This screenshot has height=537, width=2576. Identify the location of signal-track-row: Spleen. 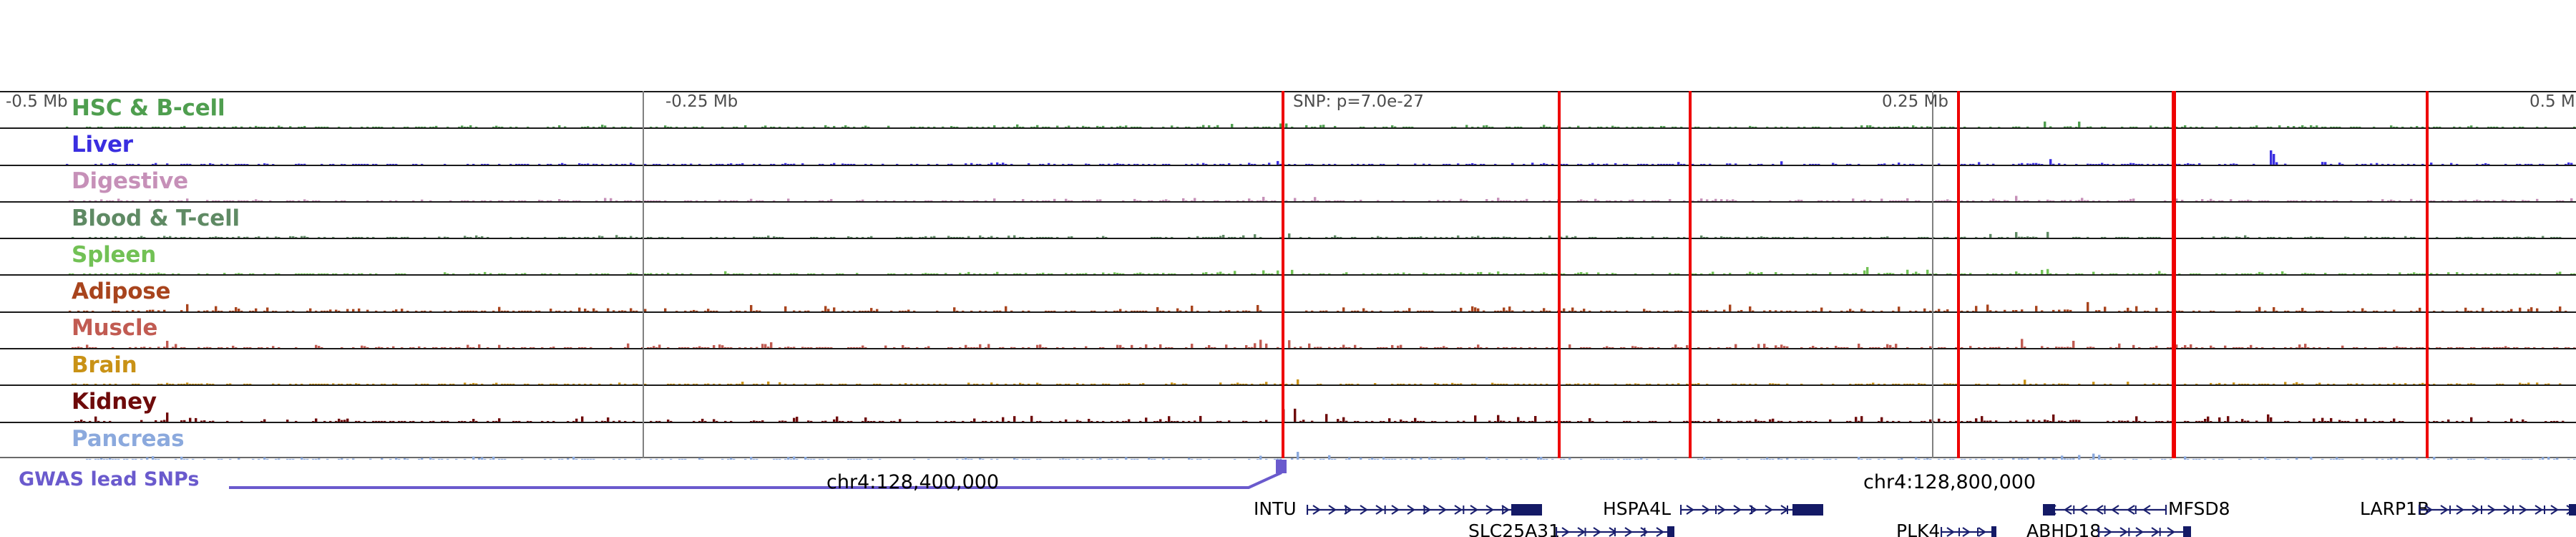
(1288, 257).